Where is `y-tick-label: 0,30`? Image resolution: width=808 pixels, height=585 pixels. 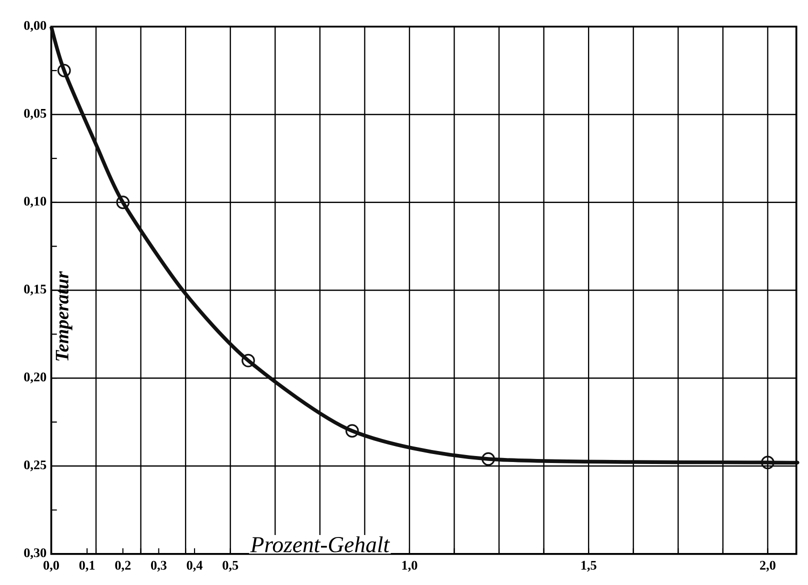 y-tick-label: 0,30 is located at coordinates (35, 553).